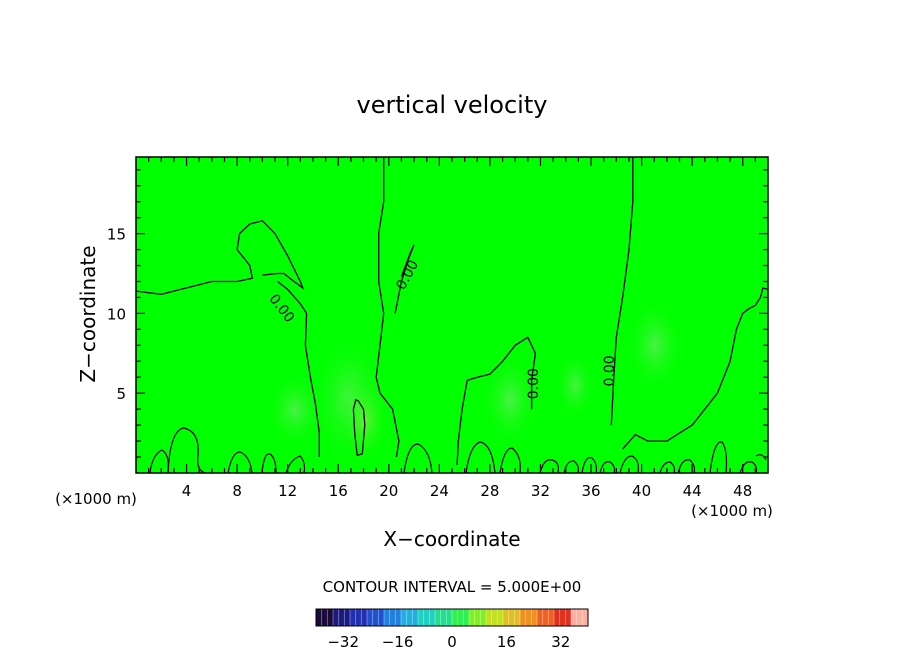  I want to click on colorbar, so click(452, 617).